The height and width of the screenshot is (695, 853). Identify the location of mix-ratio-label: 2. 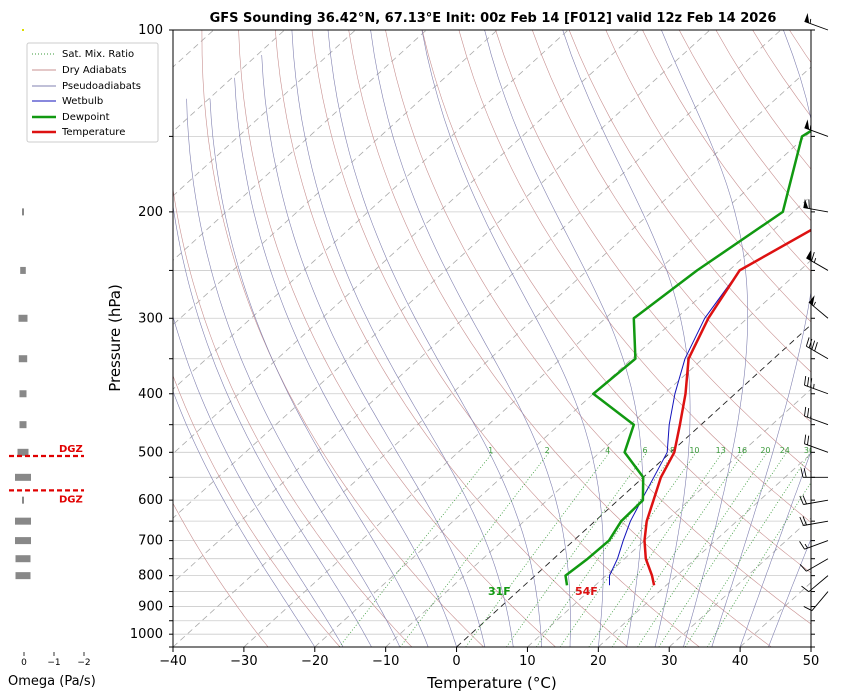
(547, 450).